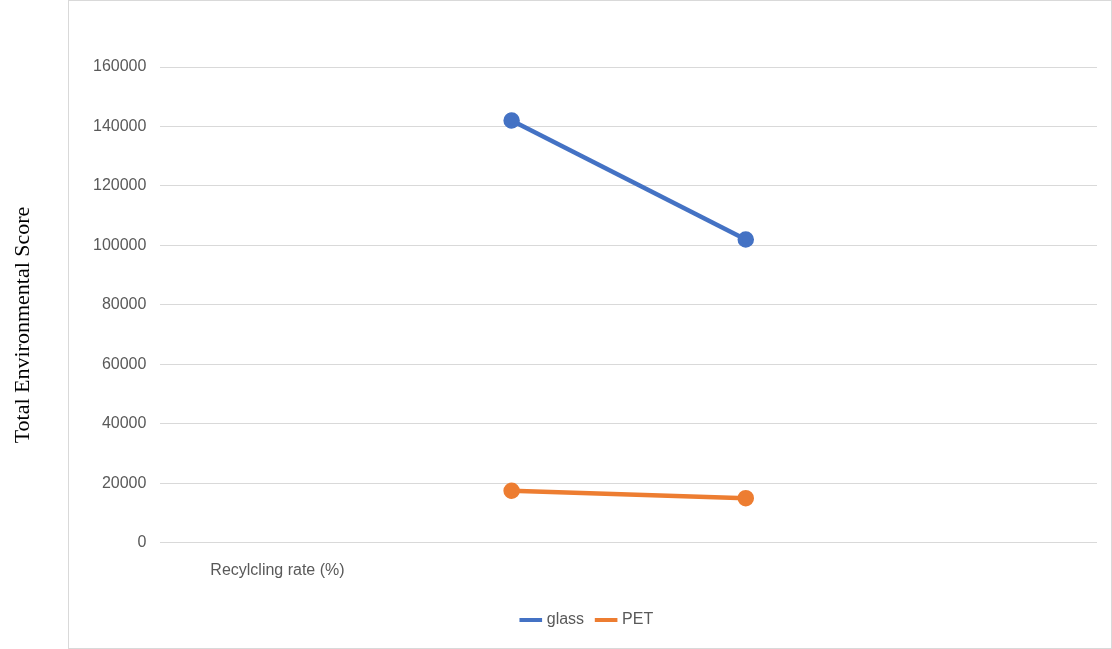  I want to click on y-tick-label: 160000, so click(120, 66).